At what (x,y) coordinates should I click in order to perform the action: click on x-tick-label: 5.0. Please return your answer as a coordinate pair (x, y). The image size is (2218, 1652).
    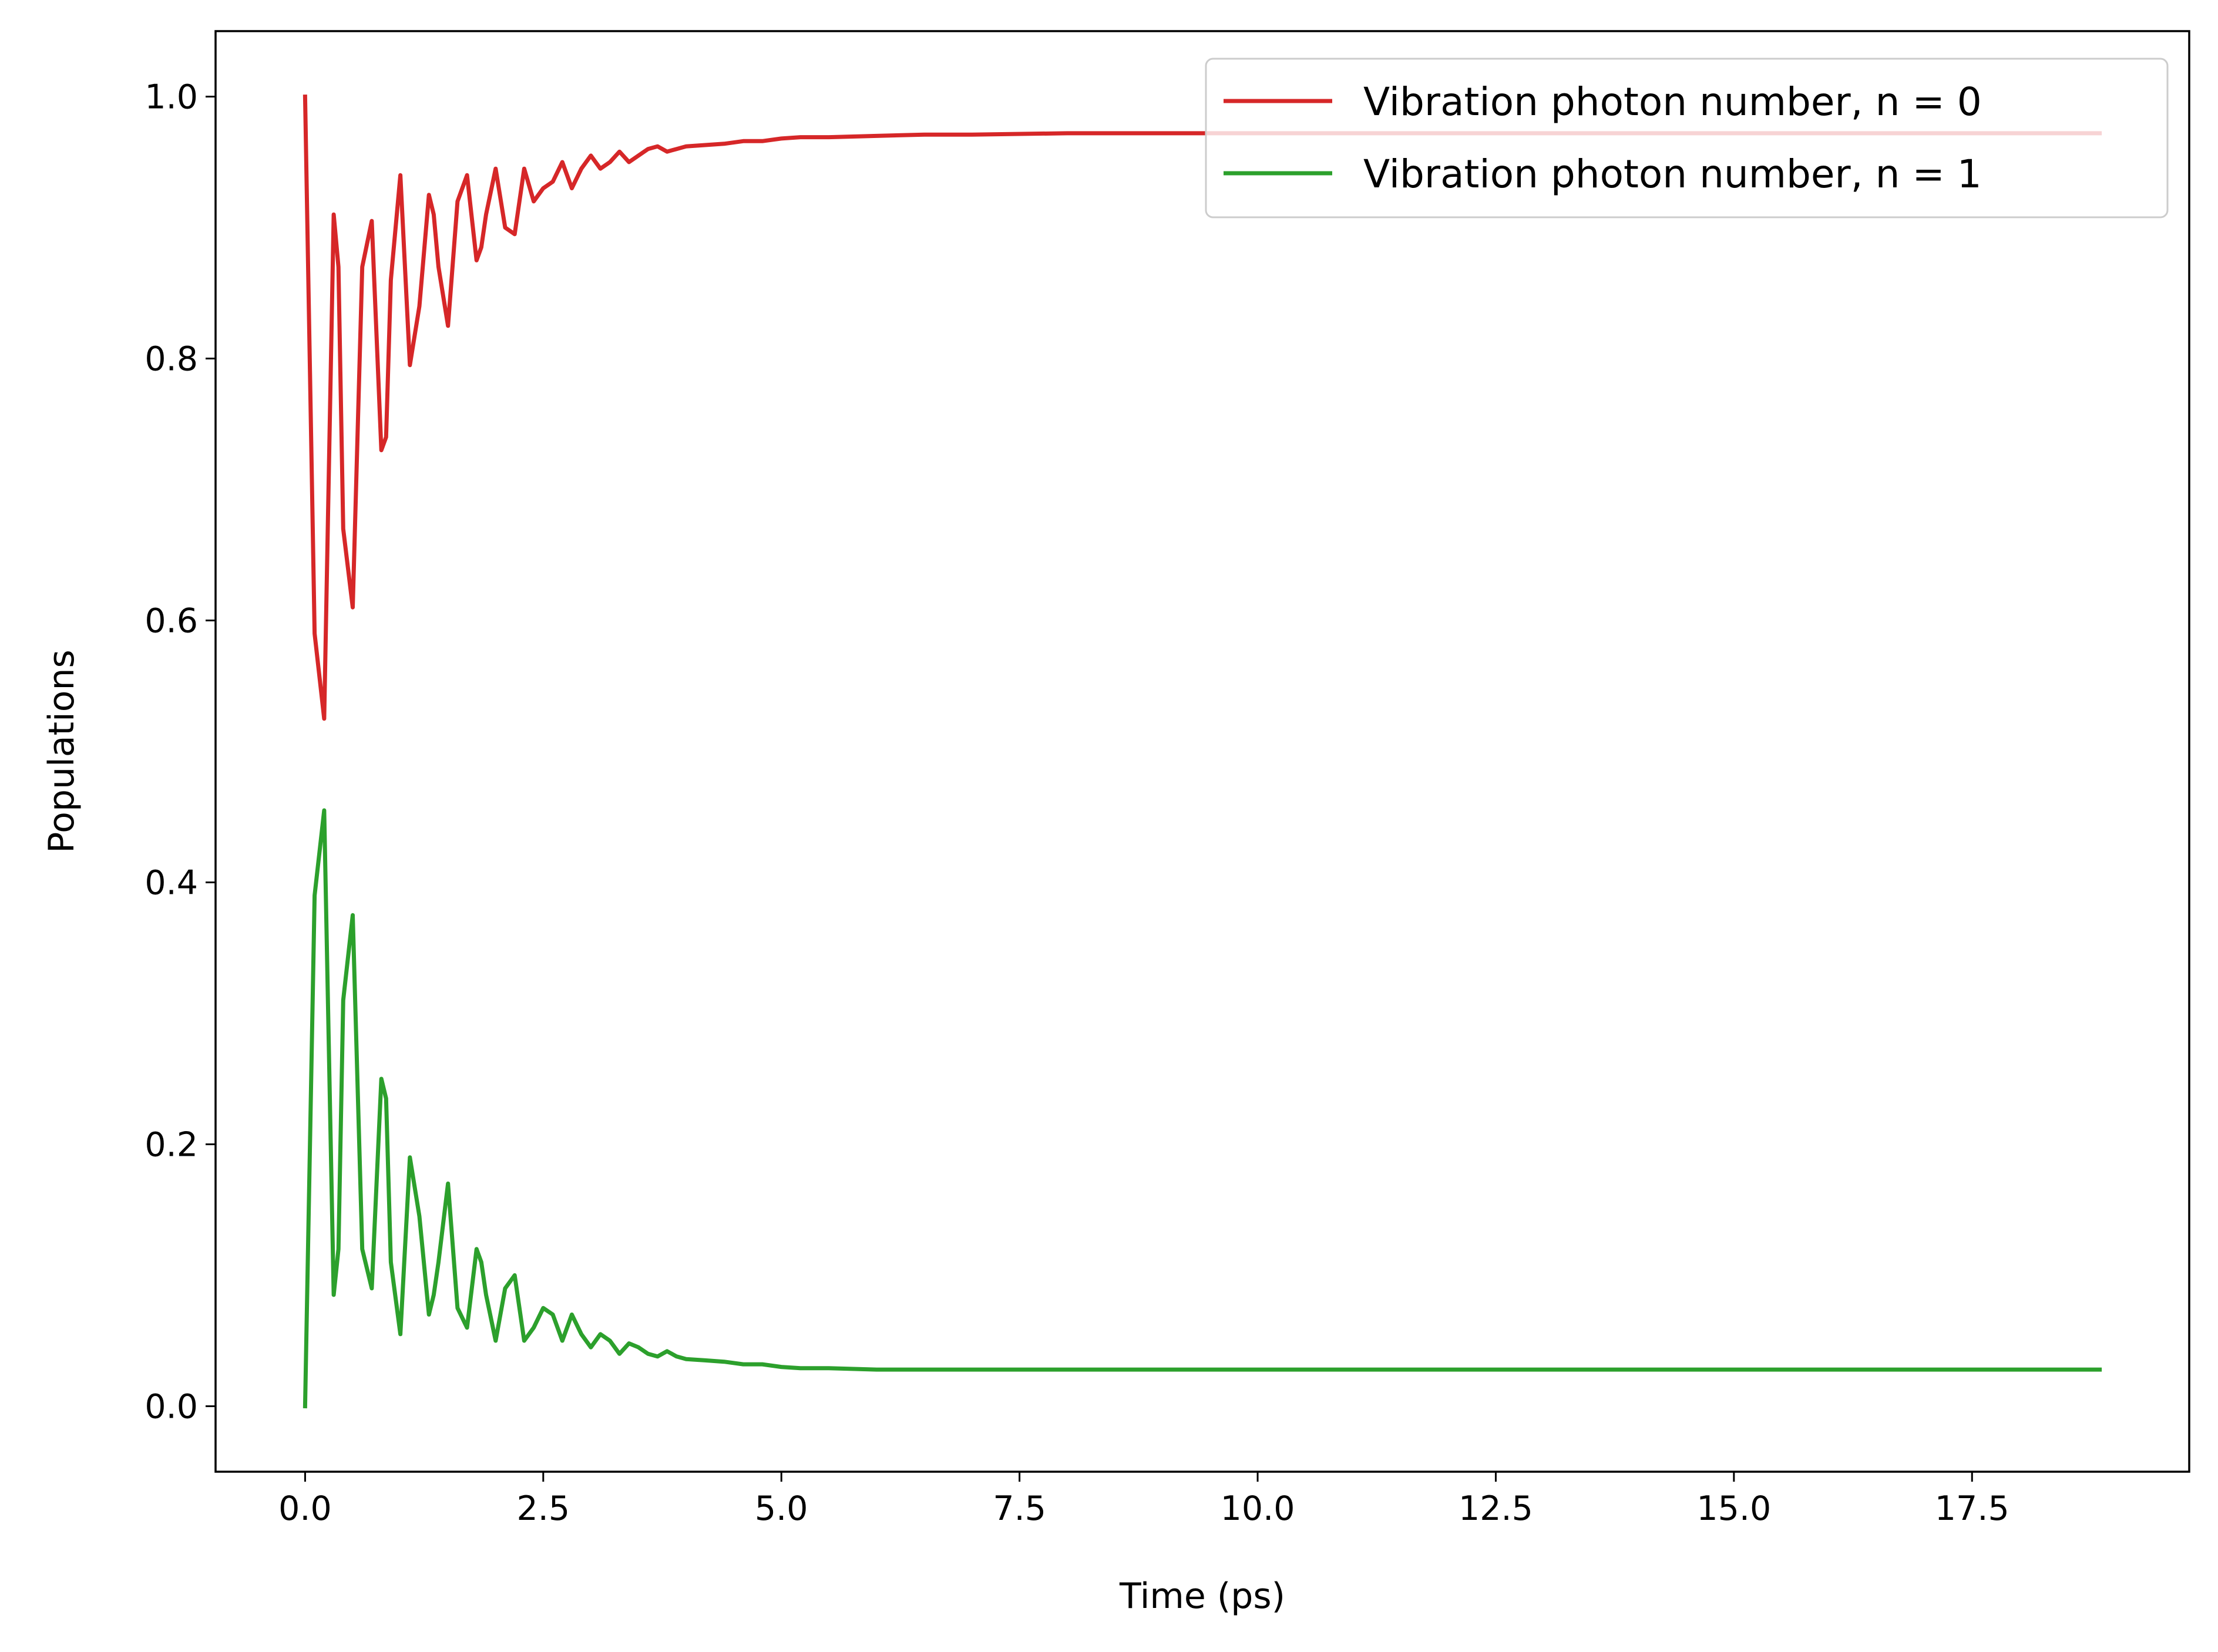
    Looking at the image, I should click on (781, 1508).